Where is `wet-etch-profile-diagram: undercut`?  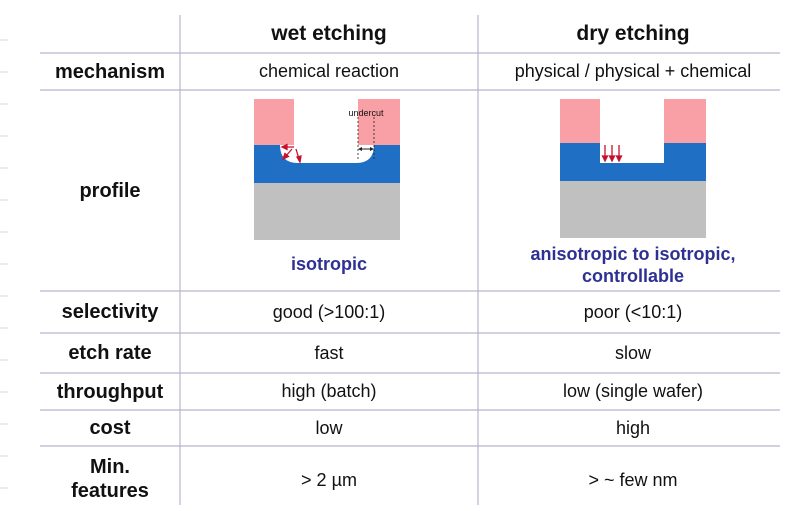 wet-etch-profile-diagram: undercut is located at coordinates (327, 169).